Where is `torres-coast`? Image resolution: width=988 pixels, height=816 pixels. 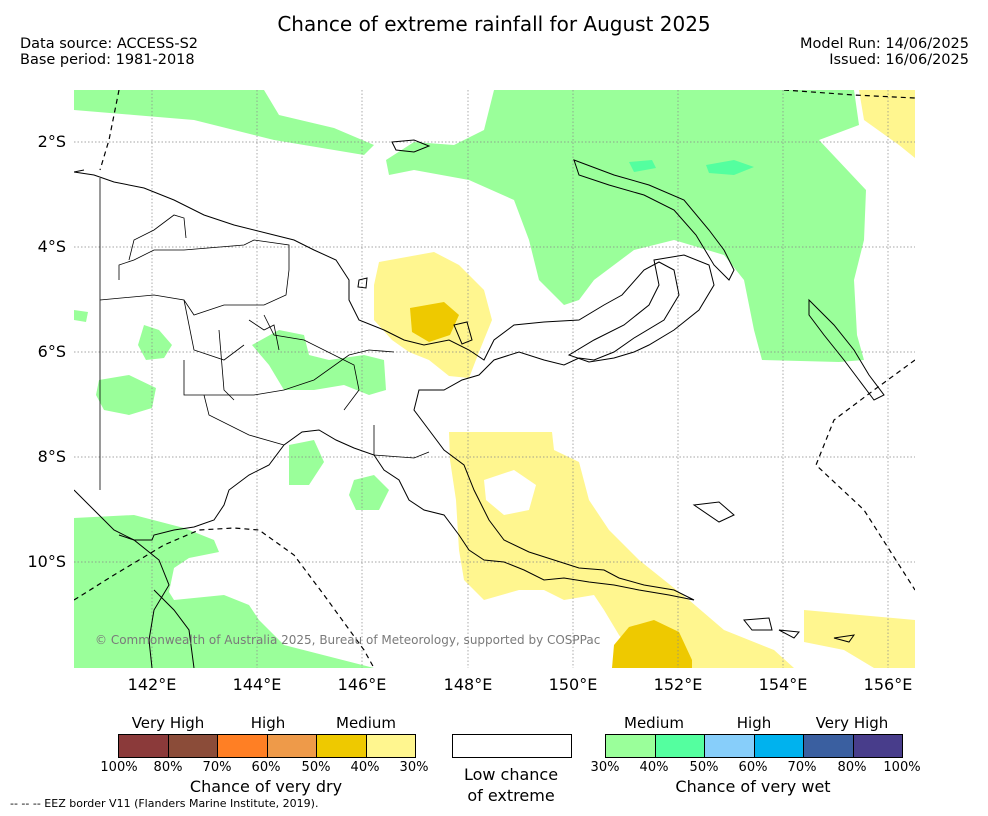
torres-coast is located at coordinates (144, 601).